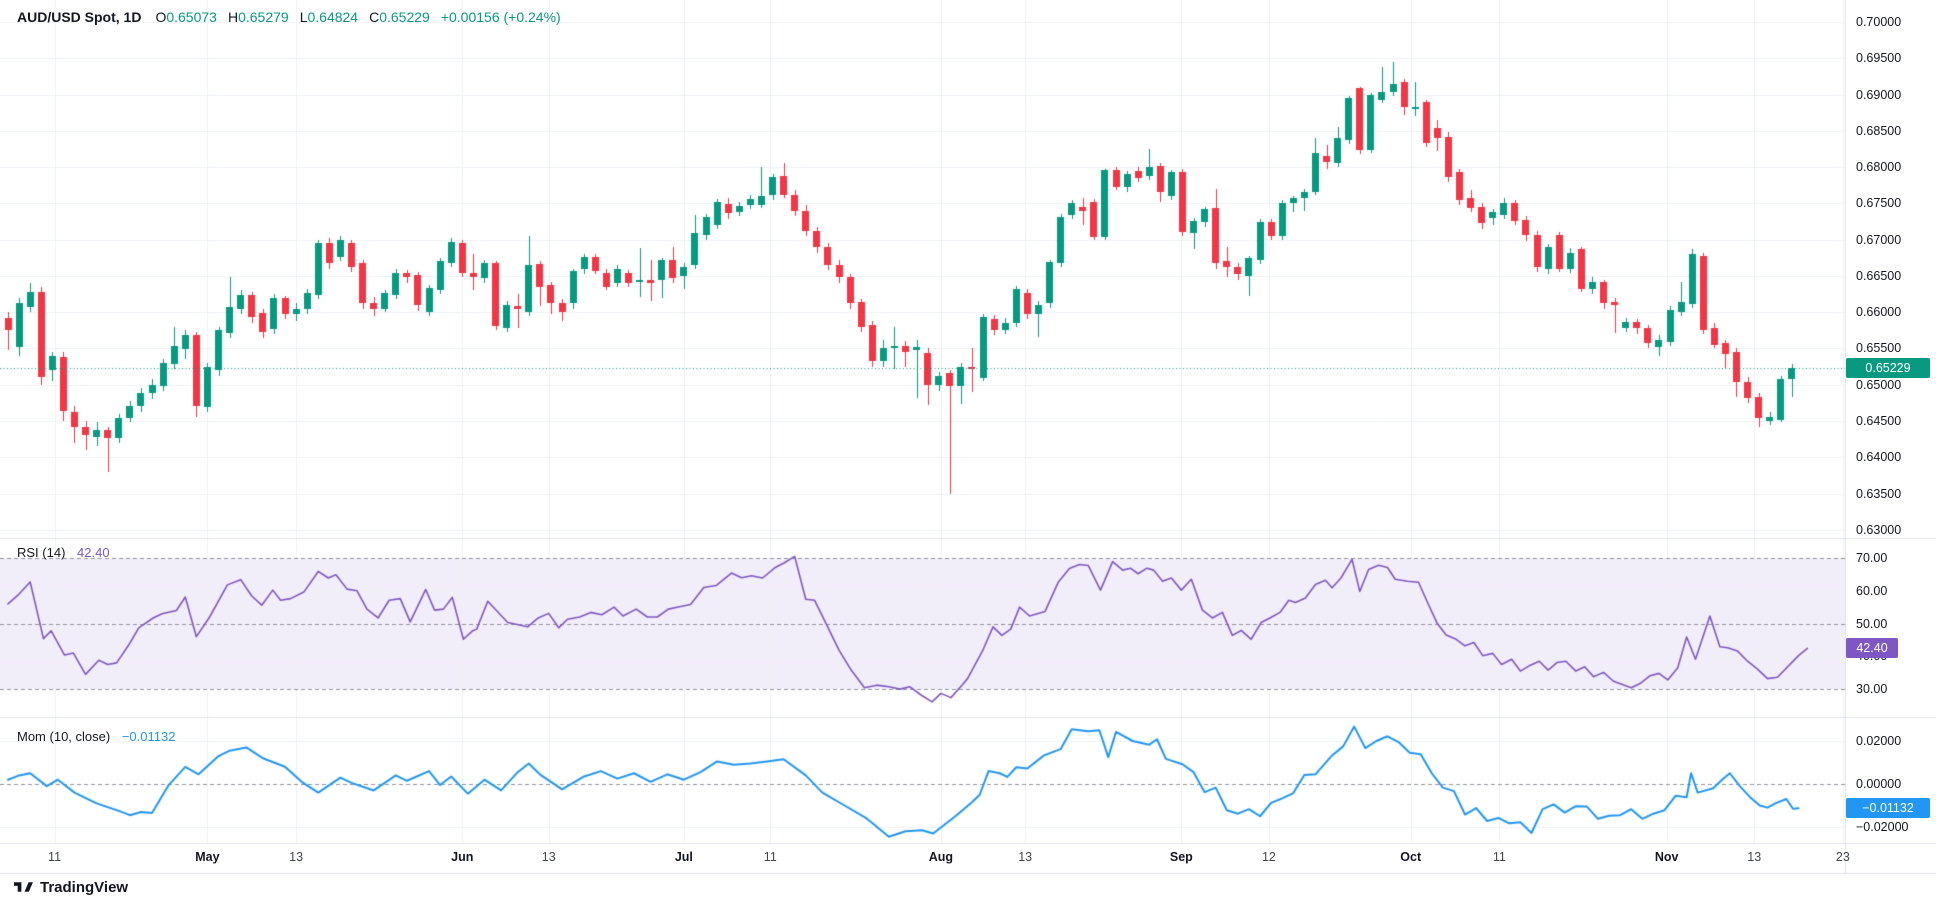 This screenshot has width=1936, height=910. Describe the element at coordinates (1872, 590) in the screenshot. I see `rsi-axis-label: 60.00` at that location.